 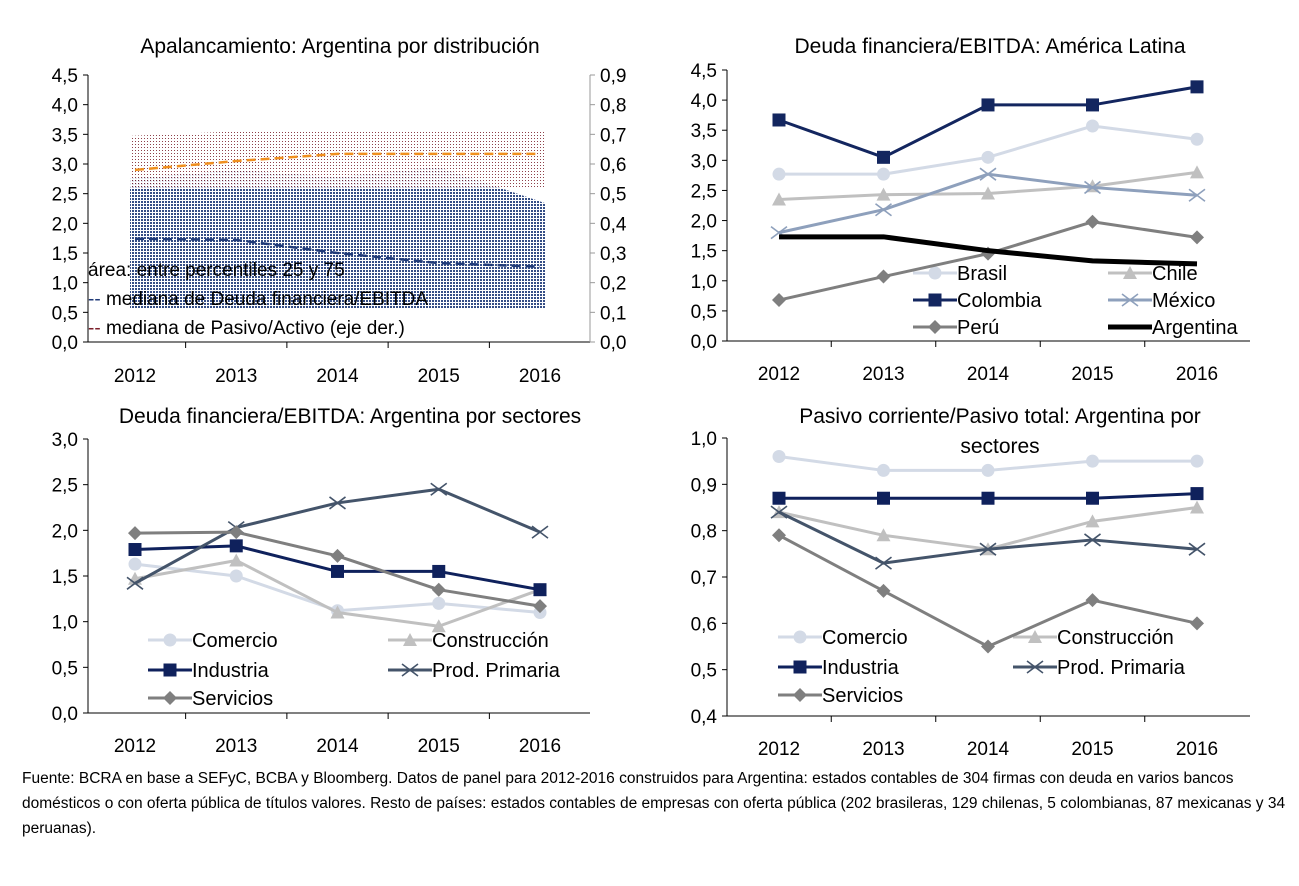 I want to click on legend-label: Construcción, so click(x=1115, y=638).